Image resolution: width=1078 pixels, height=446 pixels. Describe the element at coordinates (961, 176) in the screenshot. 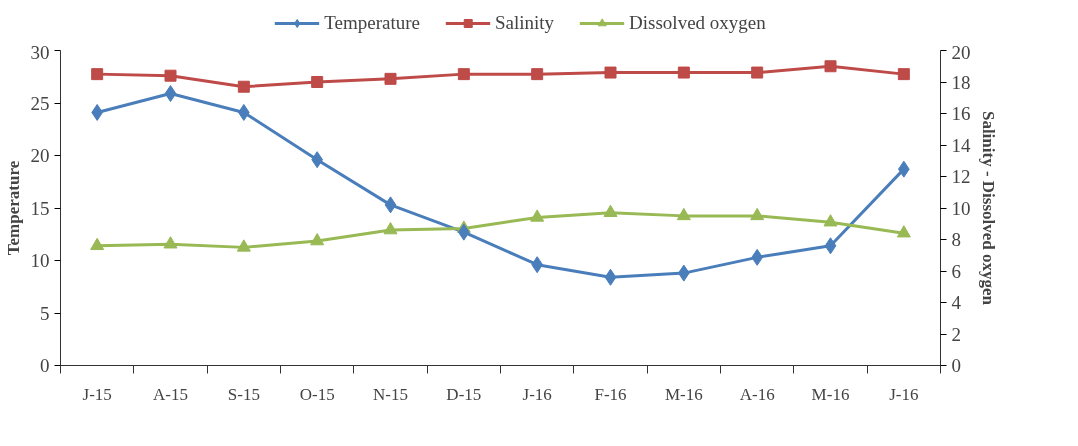

I see `y2-tick-label: 12` at that location.